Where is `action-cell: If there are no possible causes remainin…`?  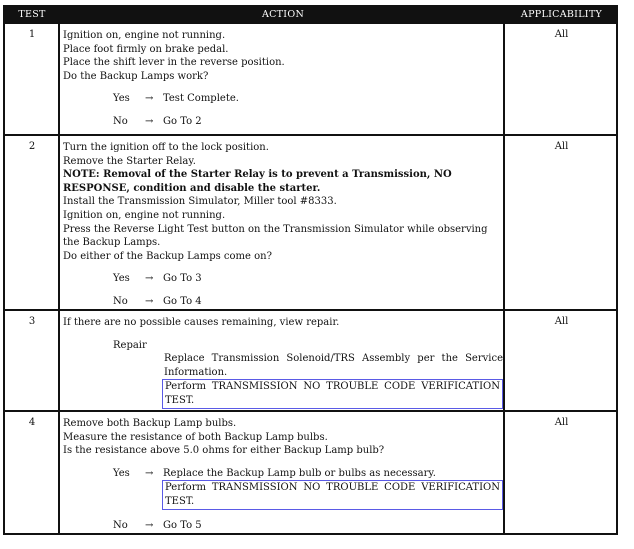
action-cell: If there are no possible causes remainin… is located at coordinates (283, 362).